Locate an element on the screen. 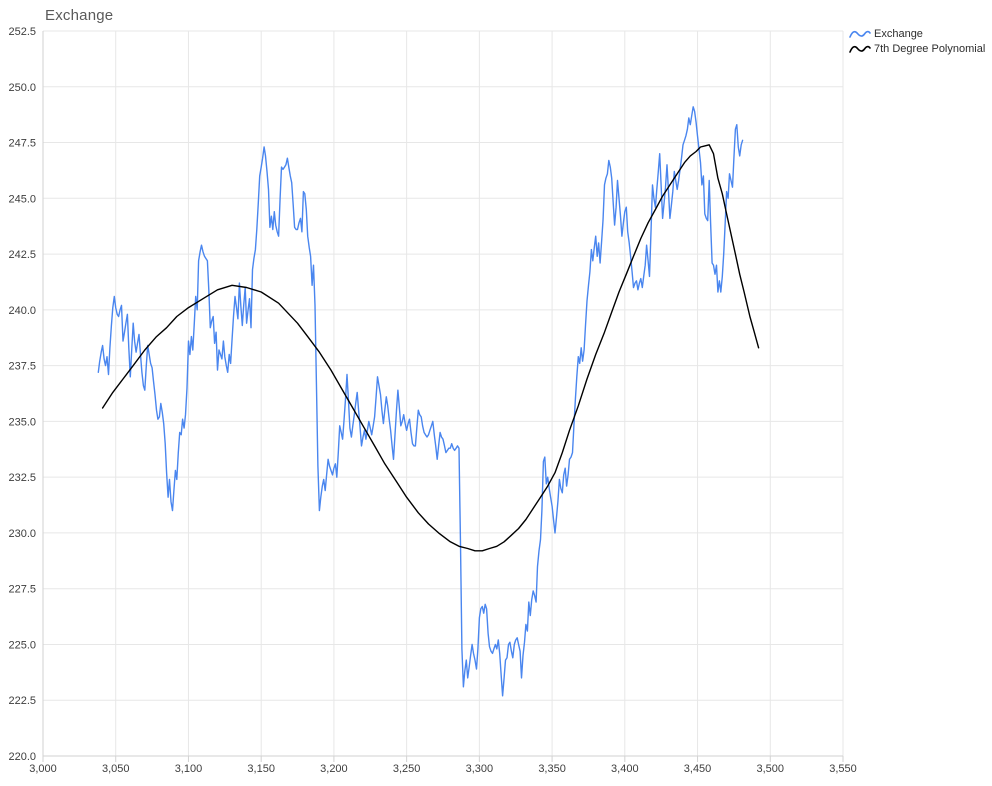 This screenshot has height=786, width=992. x-tick-label: 3,150 is located at coordinates (261, 769).